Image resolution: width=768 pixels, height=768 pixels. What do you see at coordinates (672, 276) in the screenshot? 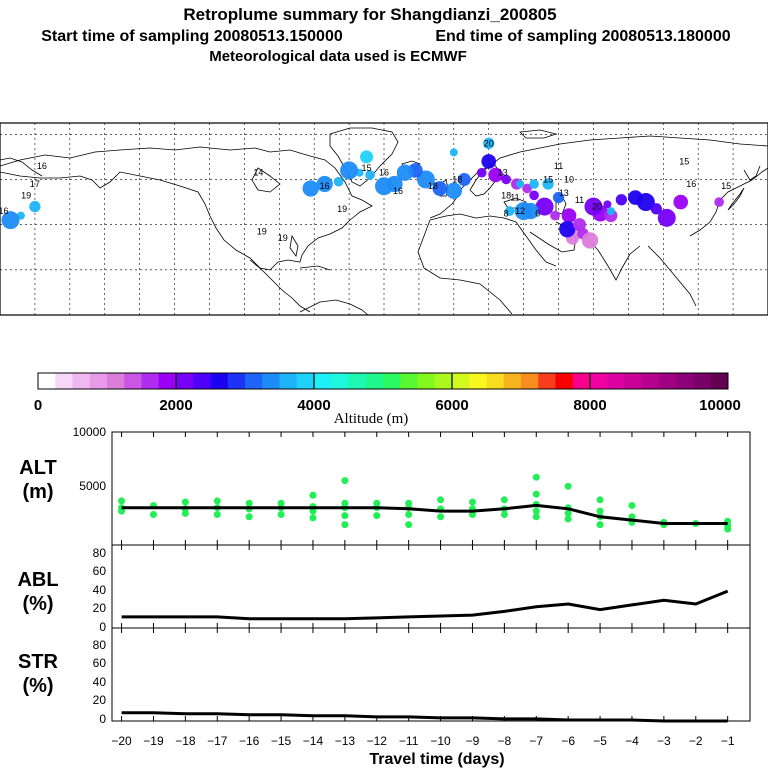
I see `se-asia` at bounding box center [672, 276].